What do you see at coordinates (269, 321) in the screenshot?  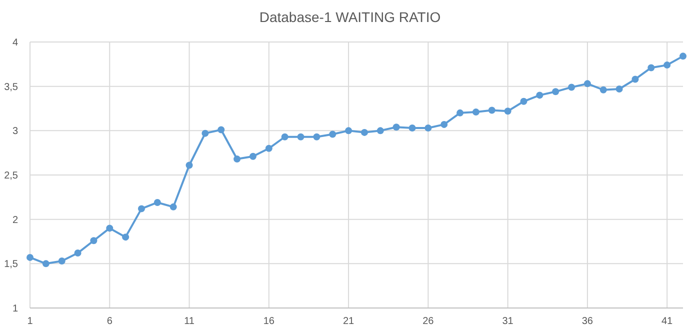 I see `x-tick-label: 16` at bounding box center [269, 321].